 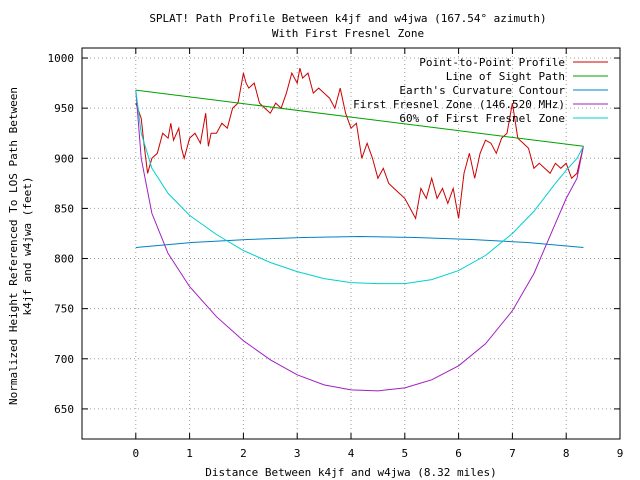 What do you see at coordinates (64, 108) in the screenshot?
I see `y-tick-label: 950` at bounding box center [64, 108].